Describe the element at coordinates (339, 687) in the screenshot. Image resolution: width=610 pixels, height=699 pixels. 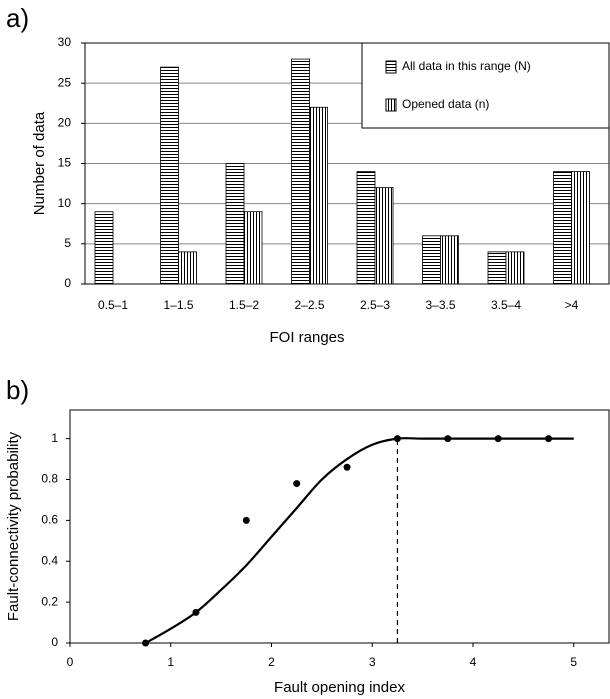
I see `x-axis-title: Fault opening index` at that location.